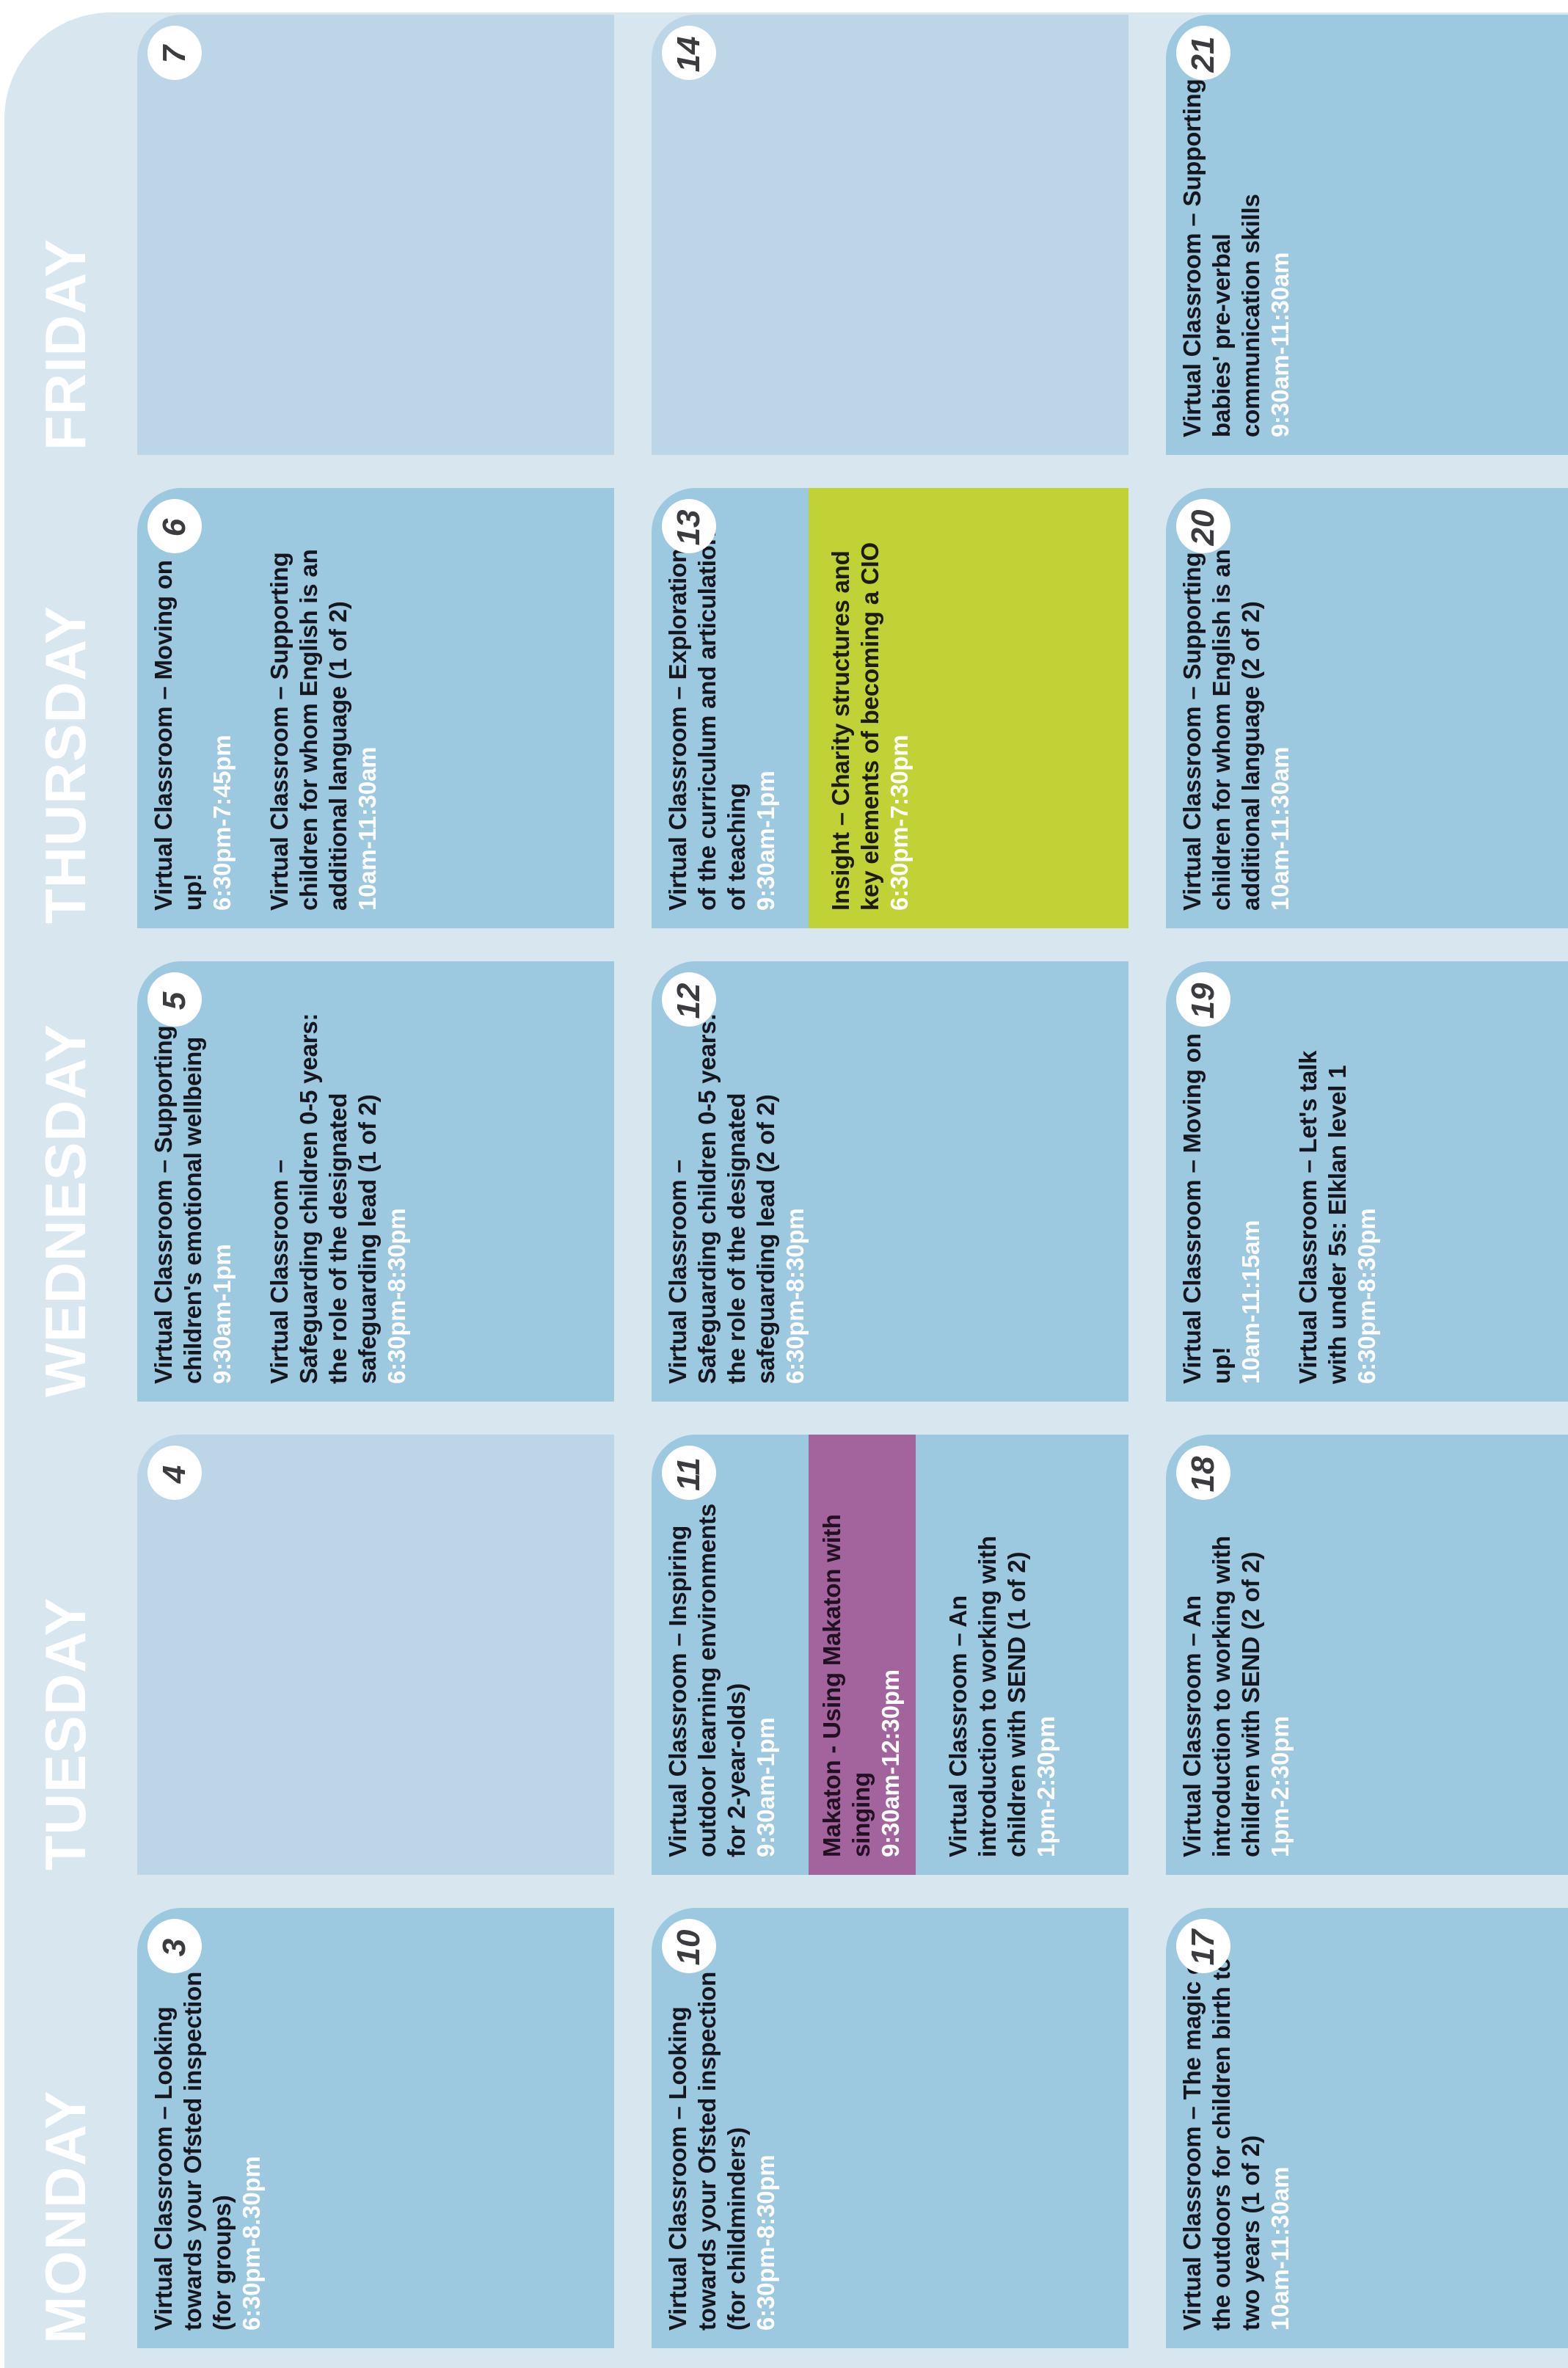 The image size is (1568, 2368). I want to click on event-time: 10am-11:15am, so click(1251, 1302).